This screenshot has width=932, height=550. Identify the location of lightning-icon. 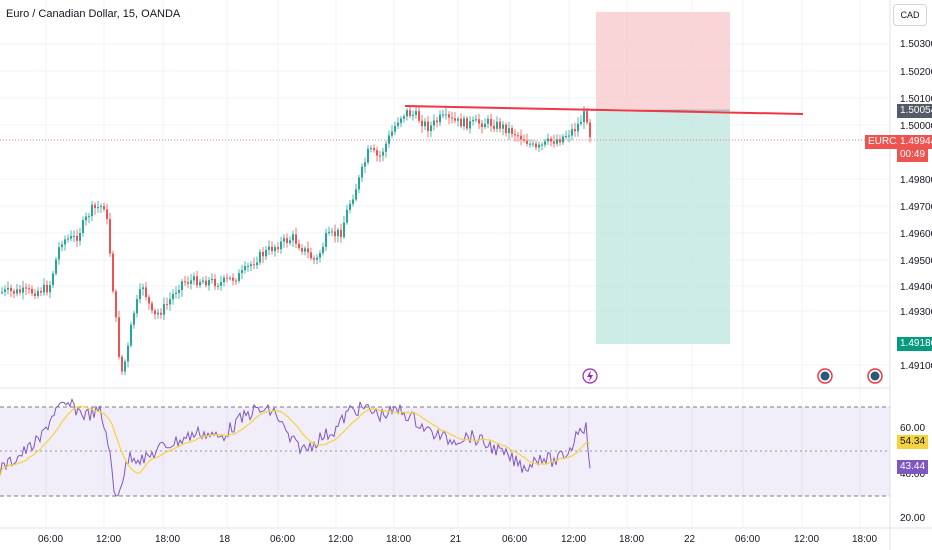
(590, 376).